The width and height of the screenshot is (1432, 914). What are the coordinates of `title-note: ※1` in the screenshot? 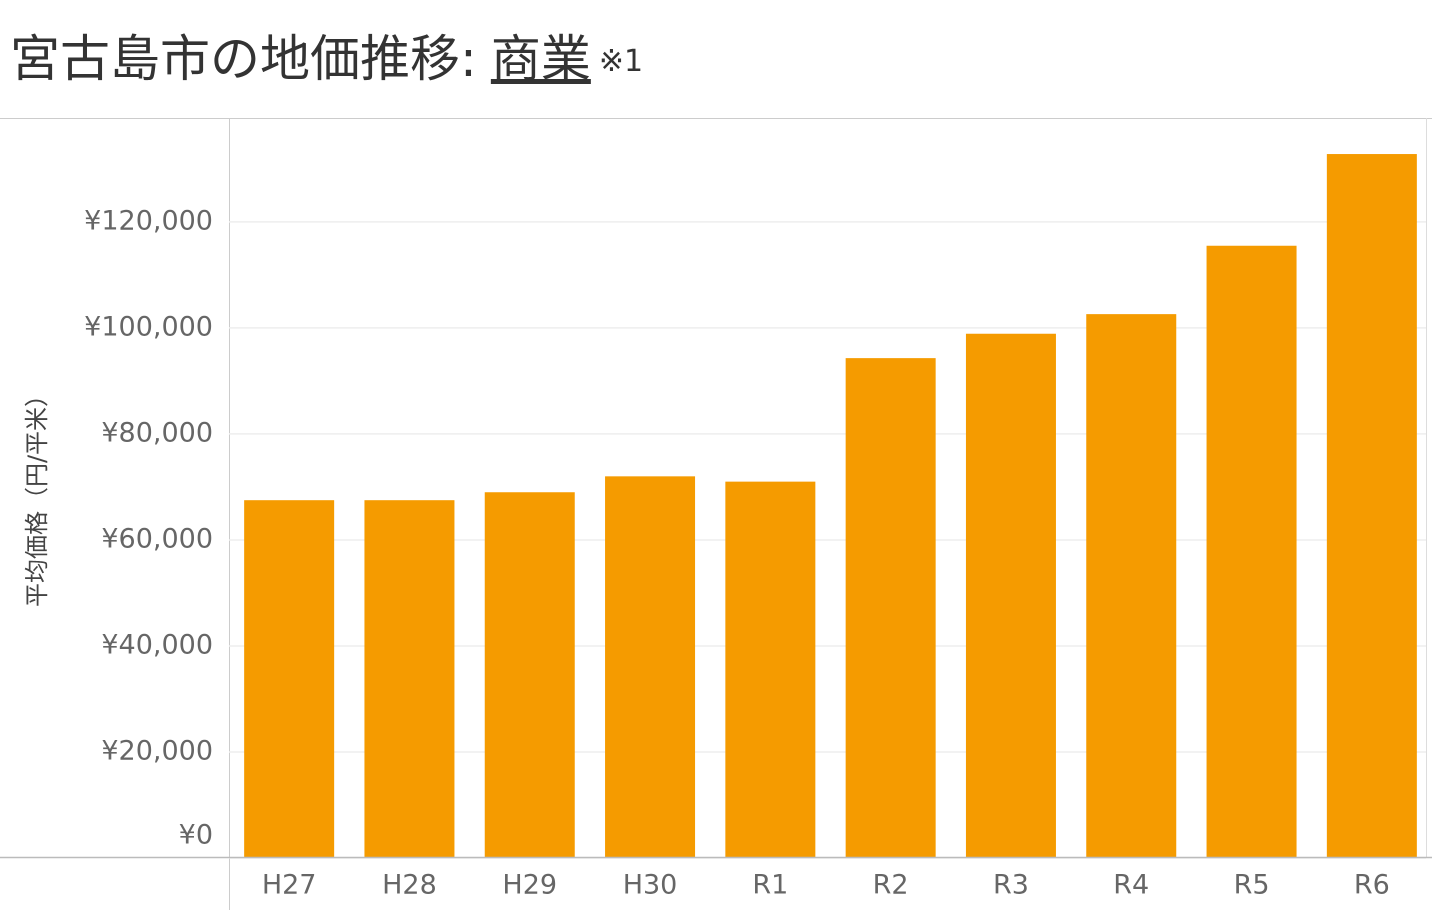 It's located at (621, 61).